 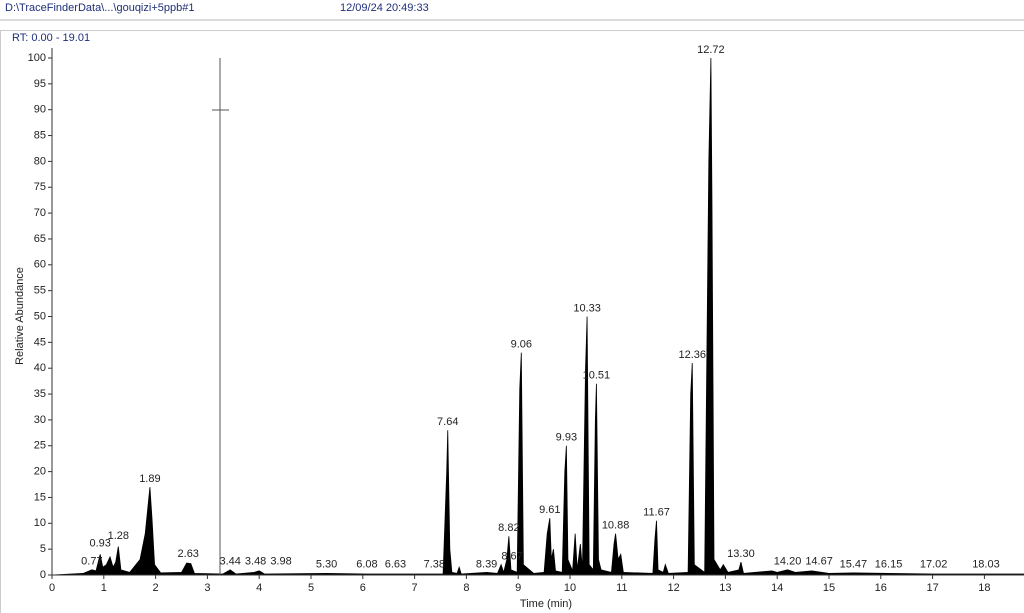 I want to click on y-tick-label: 60, so click(x=40, y=265).